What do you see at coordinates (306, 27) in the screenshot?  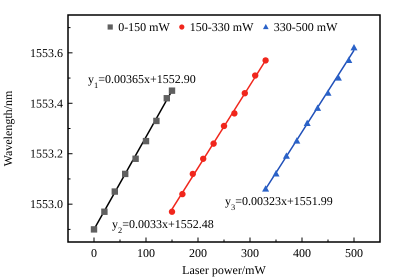 I see `legend-label: 330-500 mW` at bounding box center [306, 27].